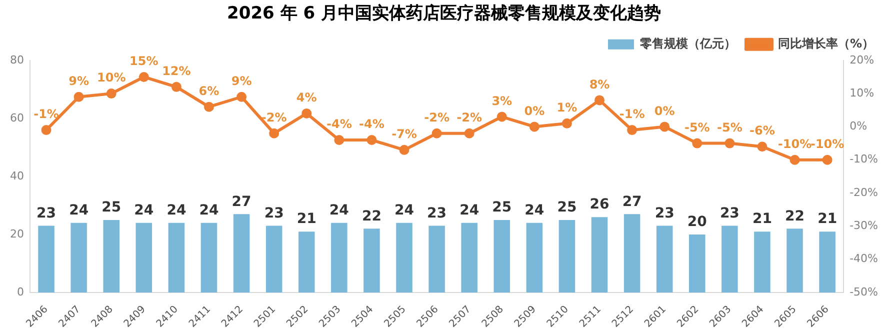 Image resolution: width=890 pixels, height=335 pixels. I want to click on y-tick-label: 40, so click(17, 175).